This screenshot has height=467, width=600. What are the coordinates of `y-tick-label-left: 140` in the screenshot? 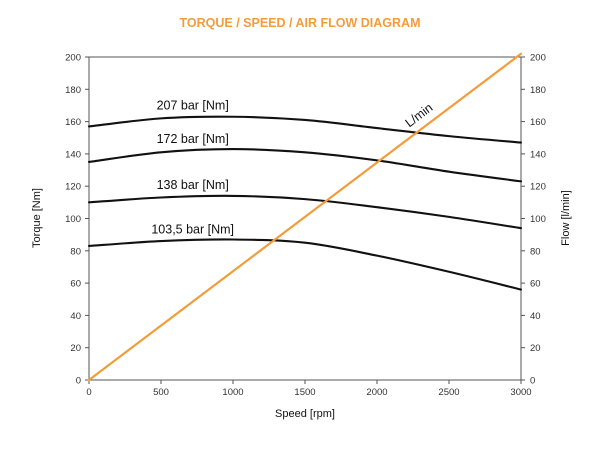 It's located at (73, 154).